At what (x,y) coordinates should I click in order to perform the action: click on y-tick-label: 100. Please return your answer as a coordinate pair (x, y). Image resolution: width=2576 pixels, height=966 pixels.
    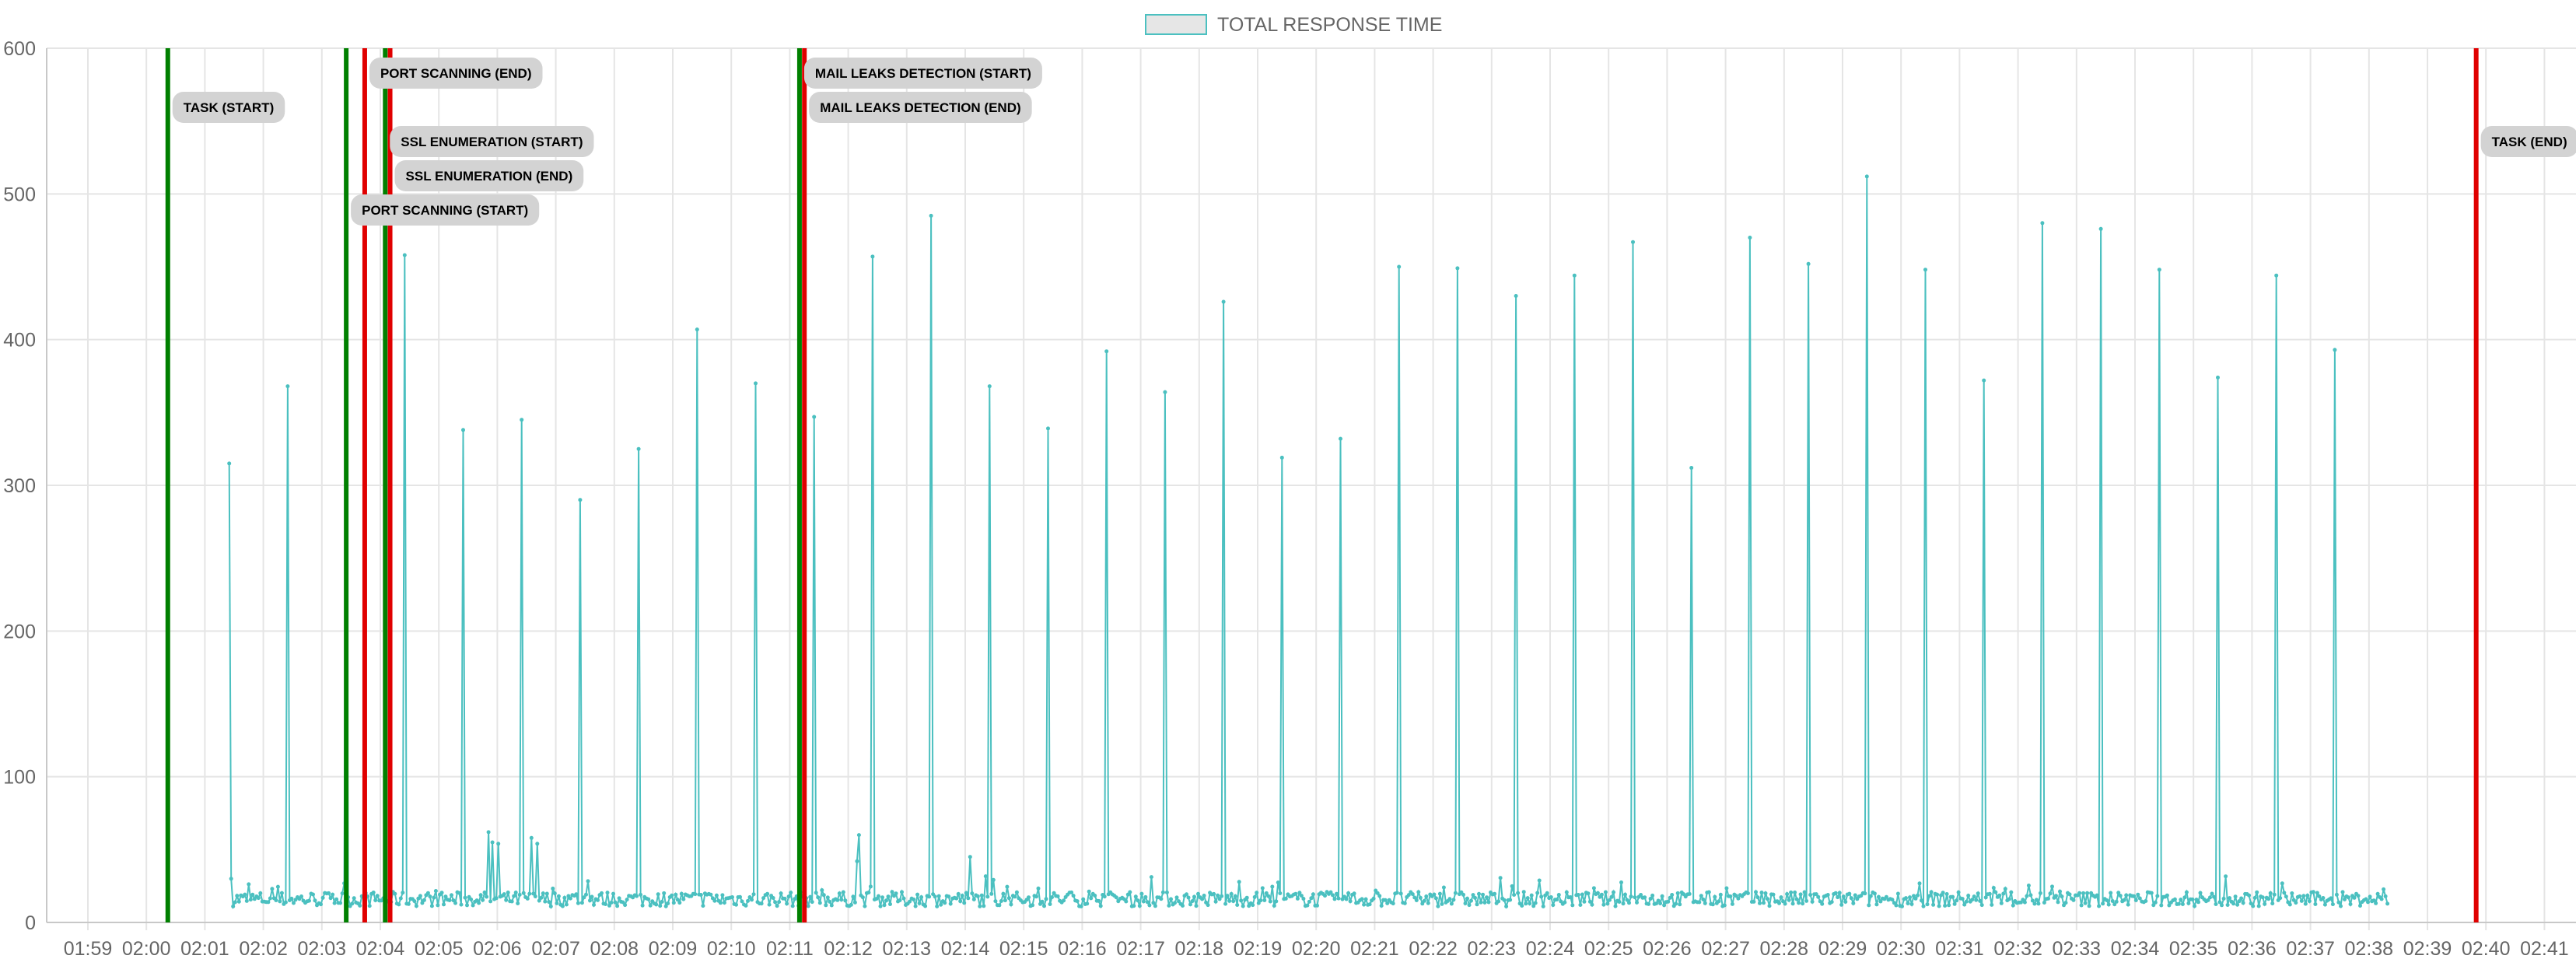
    Looking at the image, I should click on (19, 778).